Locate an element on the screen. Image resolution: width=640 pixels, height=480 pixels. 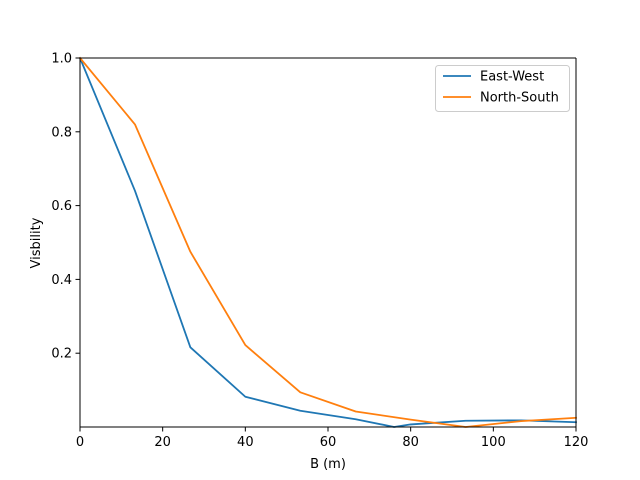
legend-frame is located at coordinates (502, 88).